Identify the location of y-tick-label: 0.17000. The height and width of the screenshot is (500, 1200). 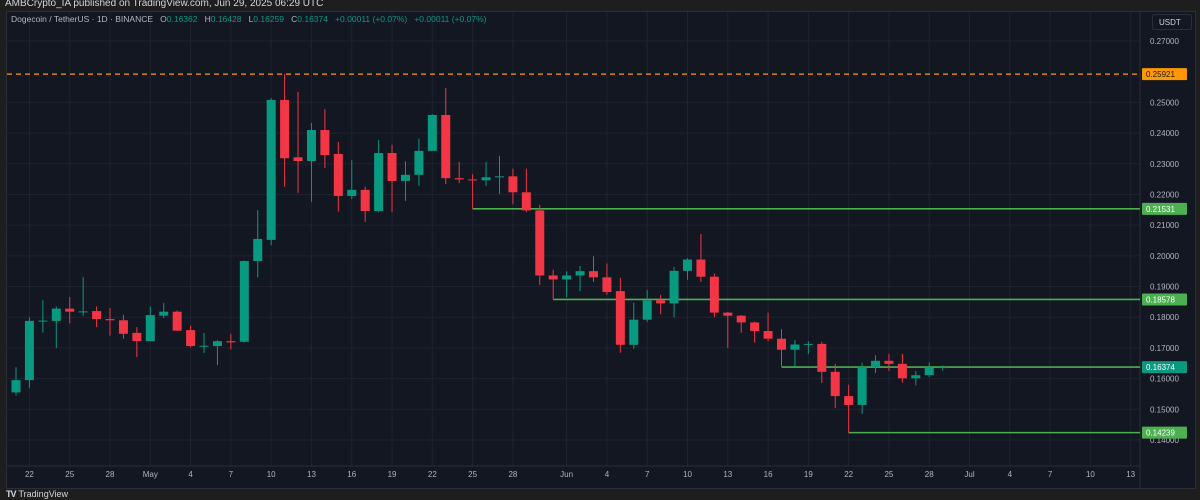
(1164, 348).